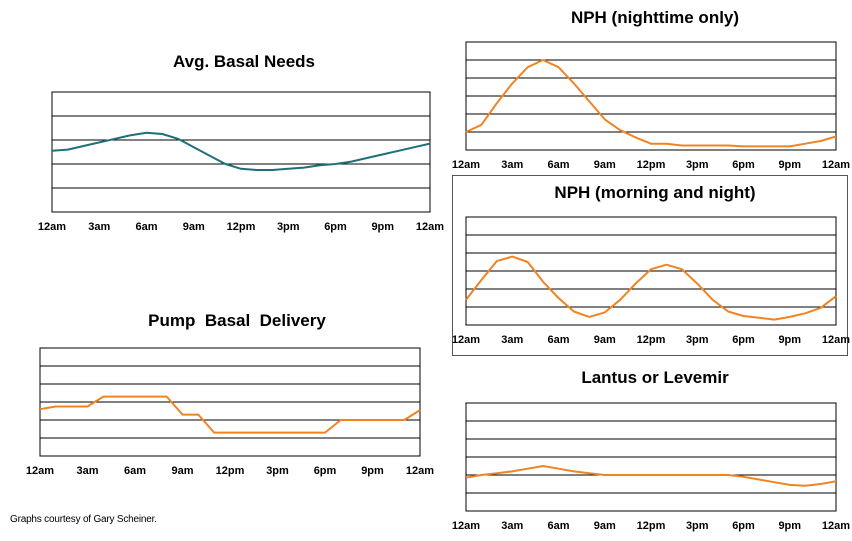  I want to click on plot-frame, so click(241, 152).